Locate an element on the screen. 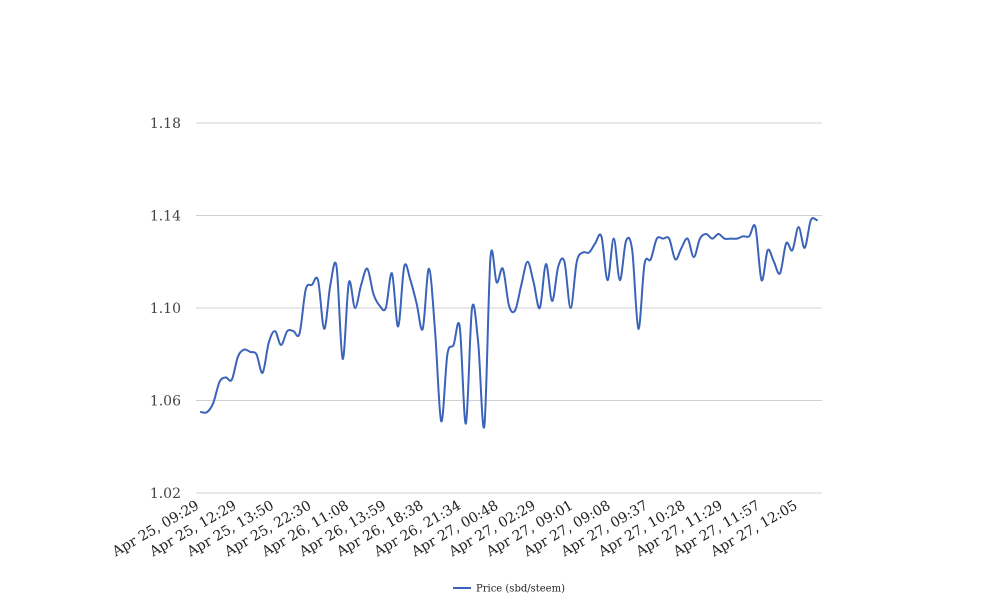 The image size is (1008, 616). legend: Price (sbd/steem) is located at coordinates (509, 589).